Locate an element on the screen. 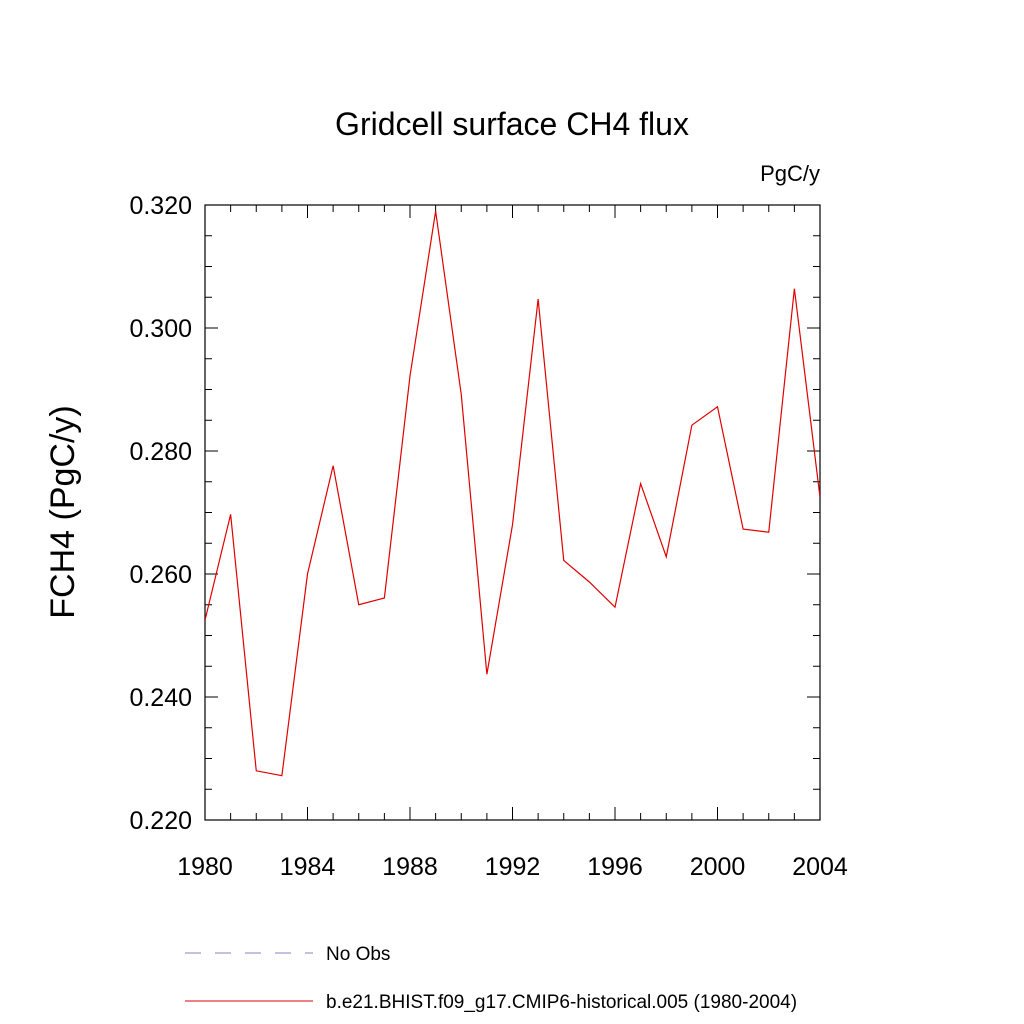  x-tick-label: 2000 is located at coordinates (718, 867).